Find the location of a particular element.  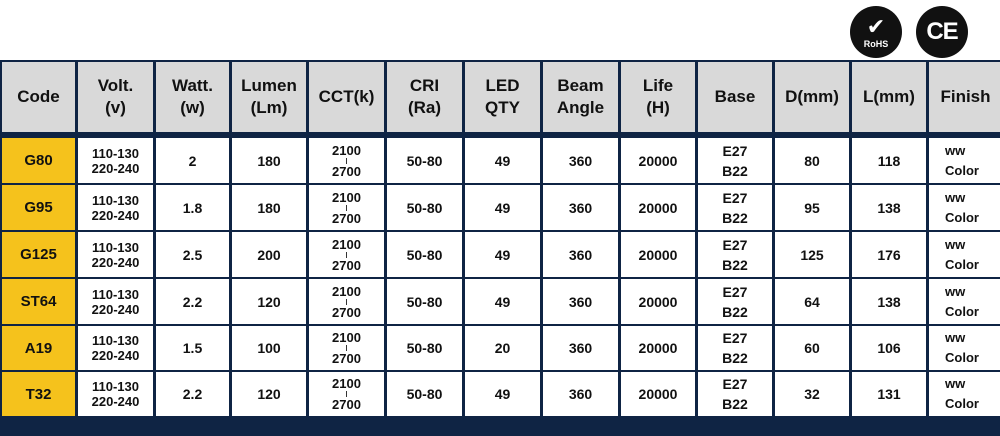

cell-length: 131 is located at coordinates (889, 394).